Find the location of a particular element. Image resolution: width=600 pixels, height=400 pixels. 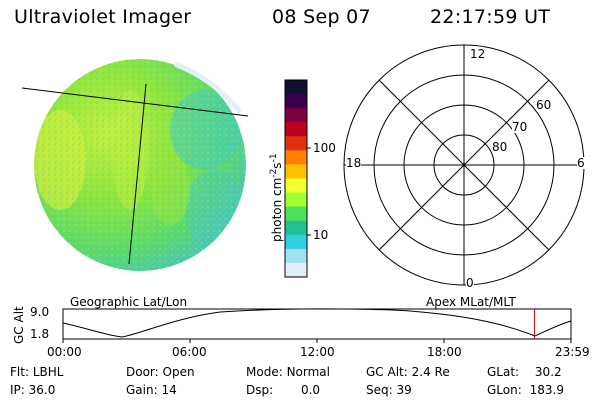

status-ip: IP: 36.0 is located at coordinates (32, 390).